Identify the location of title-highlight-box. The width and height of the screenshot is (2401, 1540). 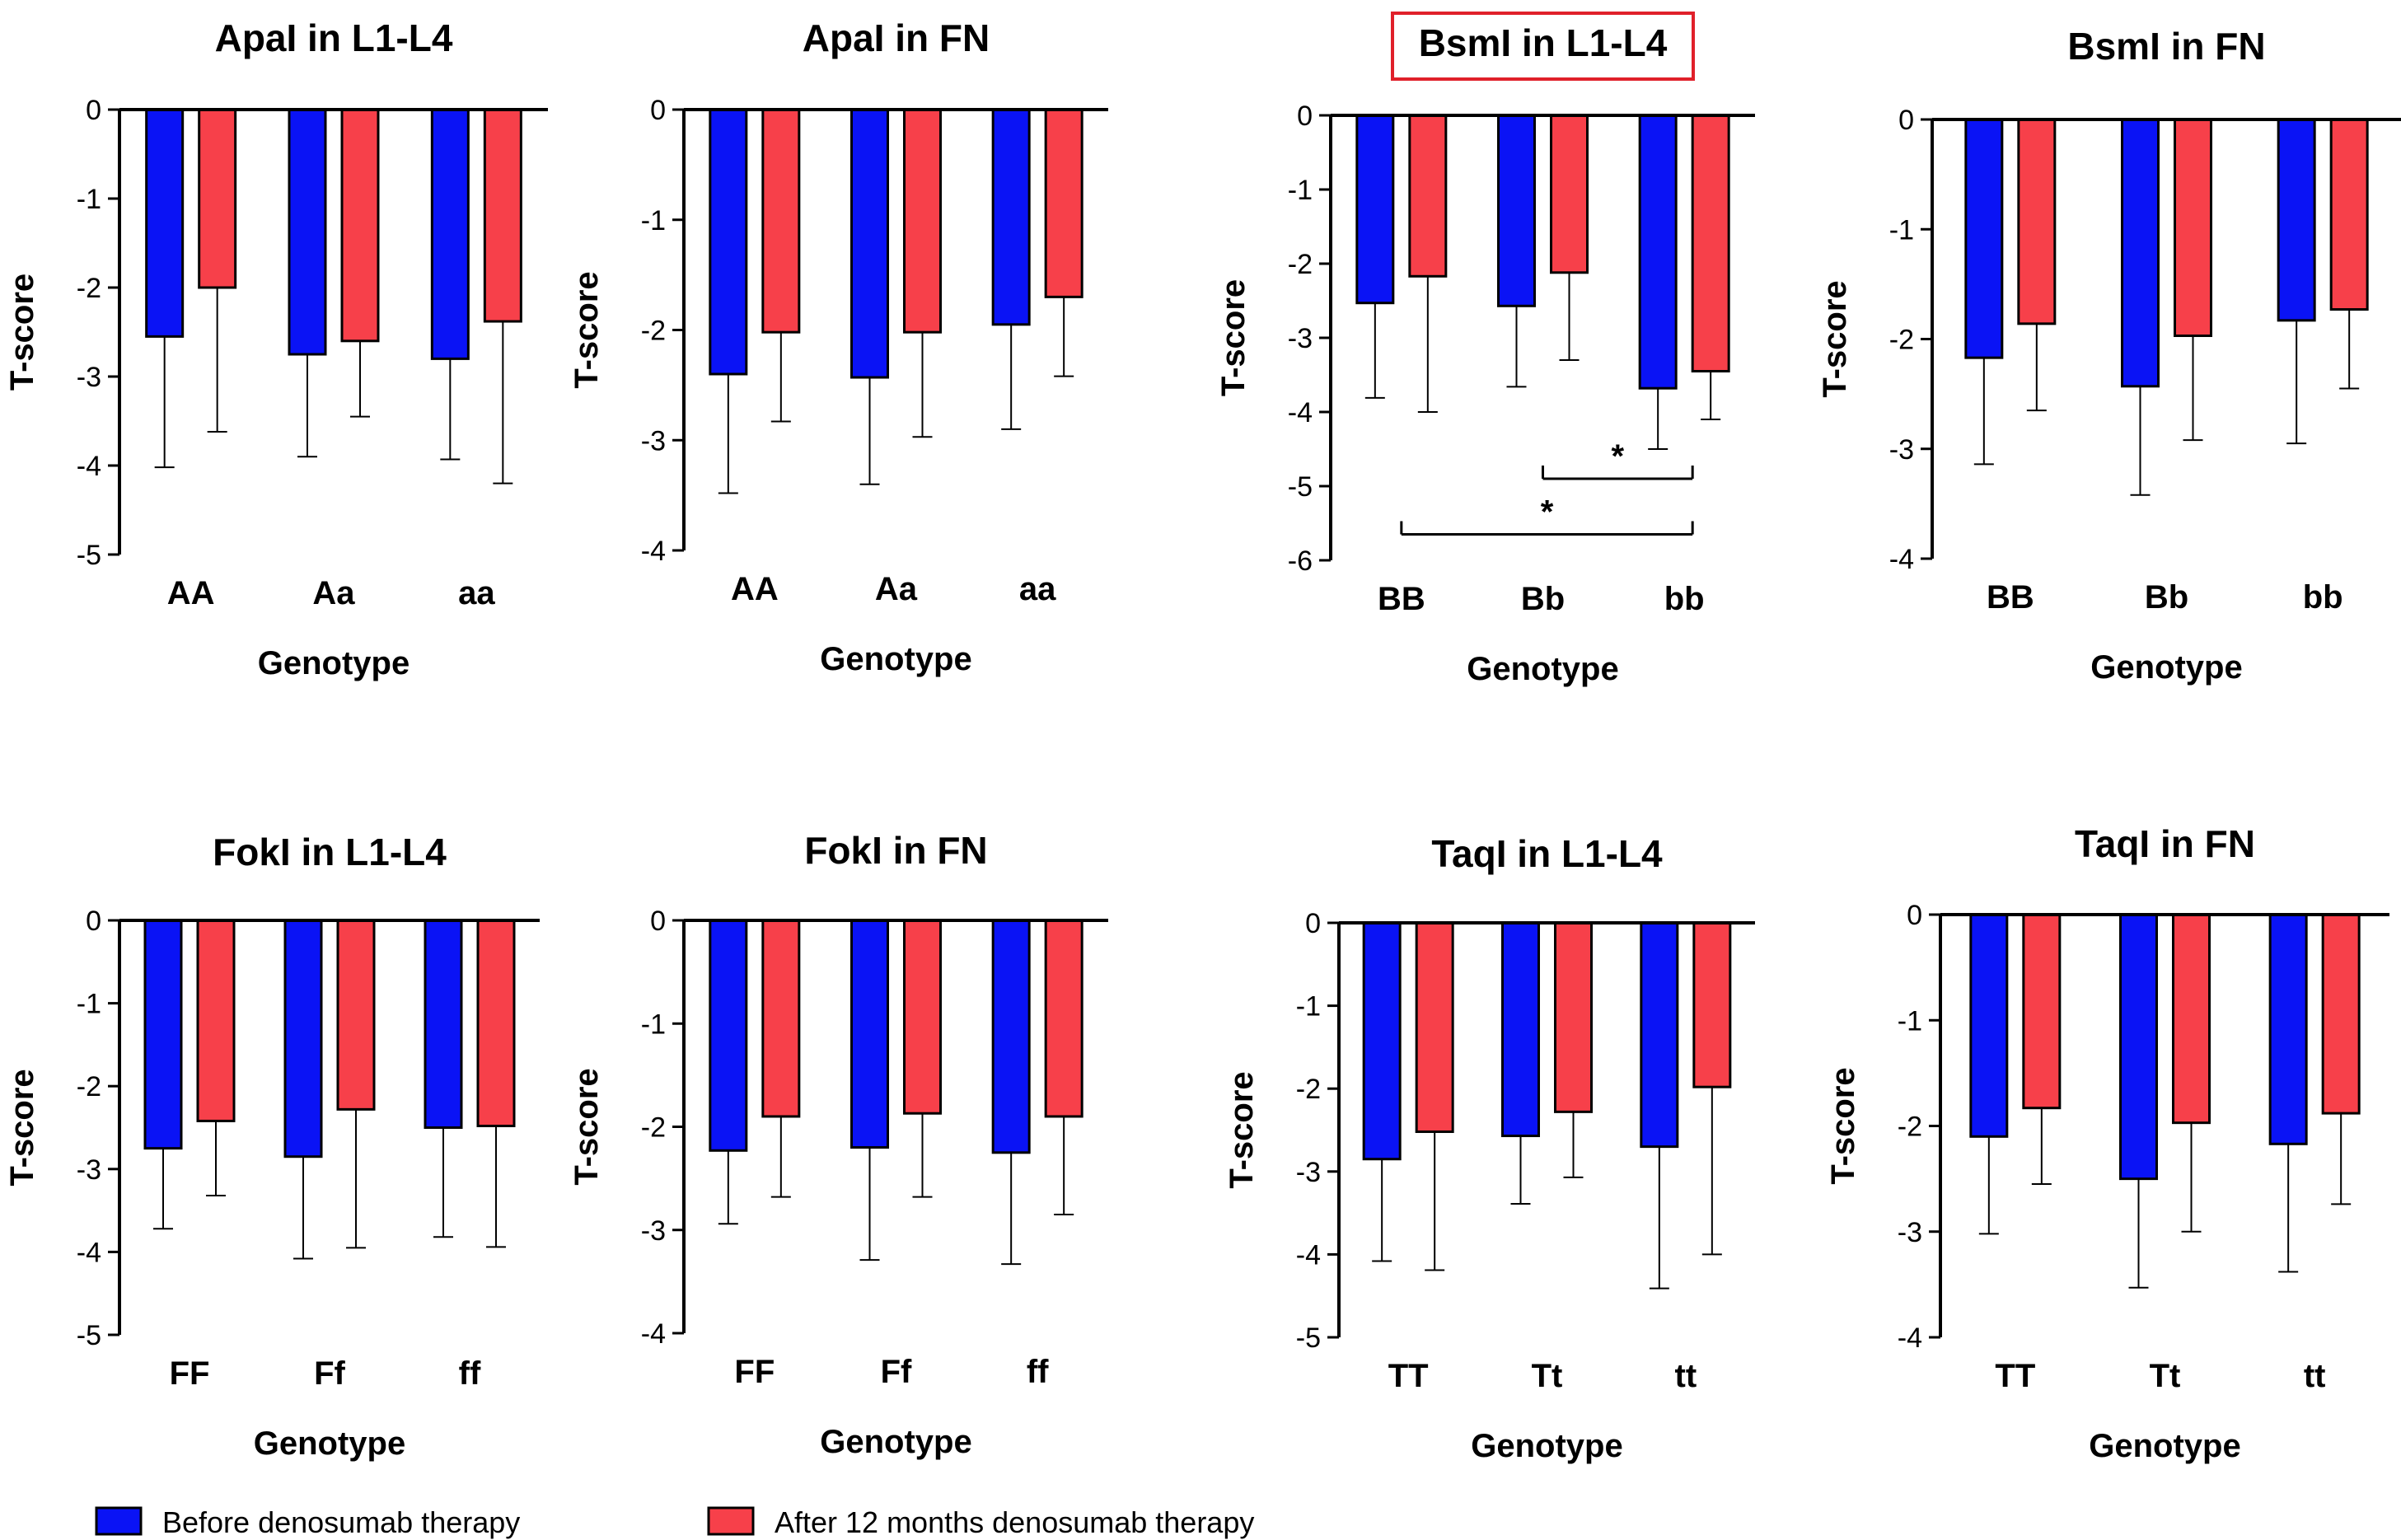
(1543, 46).